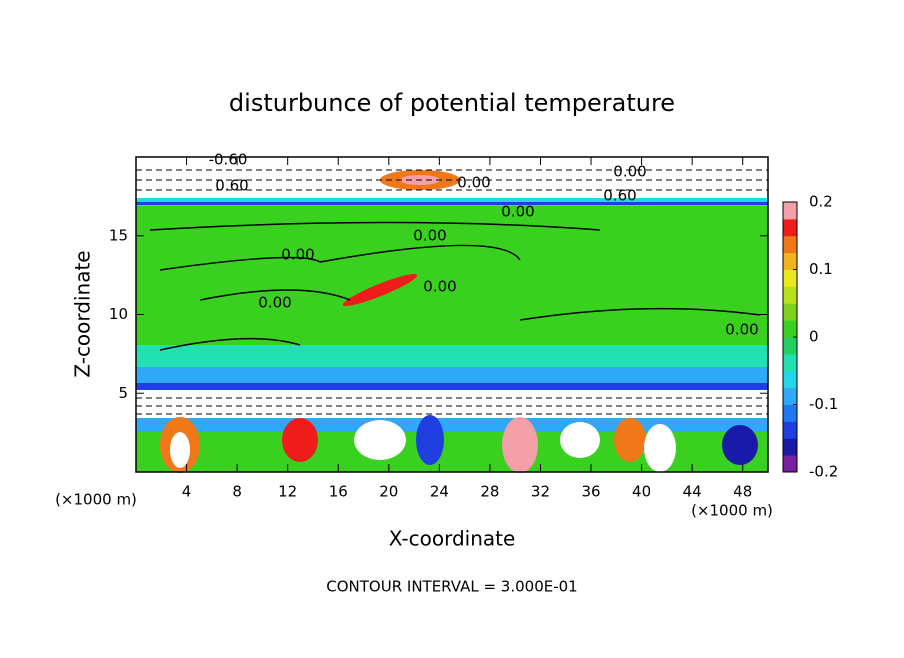  What do you see at coordinates (540, 492) in the screenshot?
I see `x-tick-label: 32` at bounding box center [540, 492].